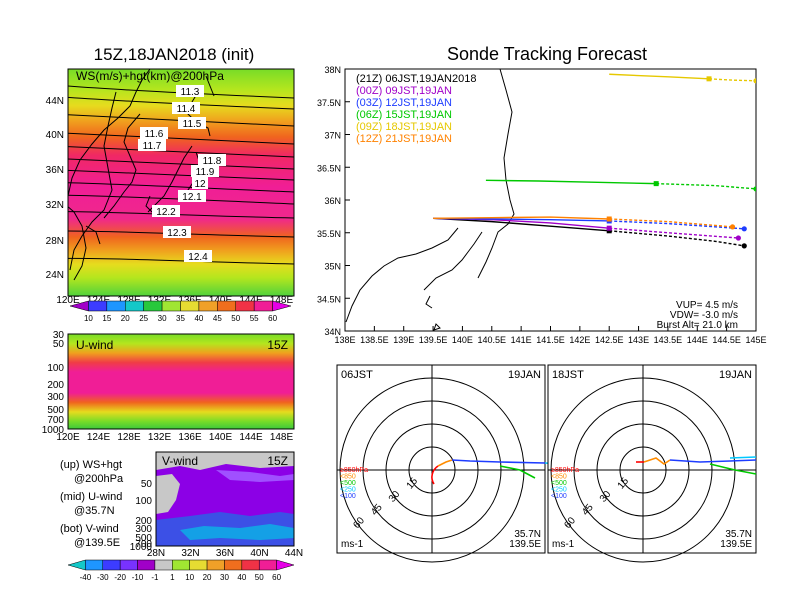 The width and height of the screenshot is (792, 612). I want to click on ws-colorbar: 10 15 20 25 30 35 40 45 50 55 60, so click(180, 311).